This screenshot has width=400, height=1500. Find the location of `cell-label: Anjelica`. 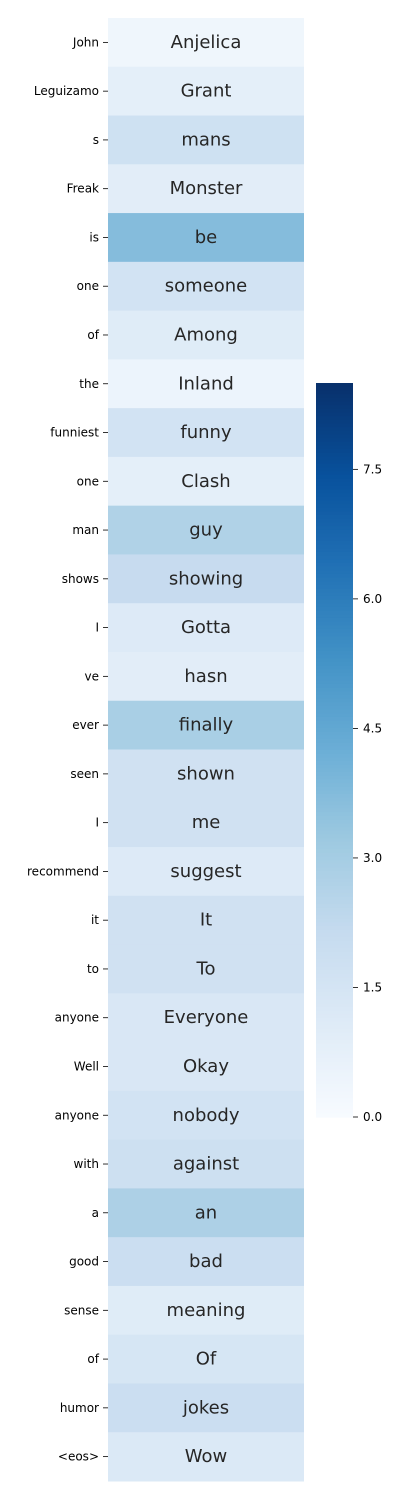

cell-label: Anjelica is located at coordinates (206, 42).